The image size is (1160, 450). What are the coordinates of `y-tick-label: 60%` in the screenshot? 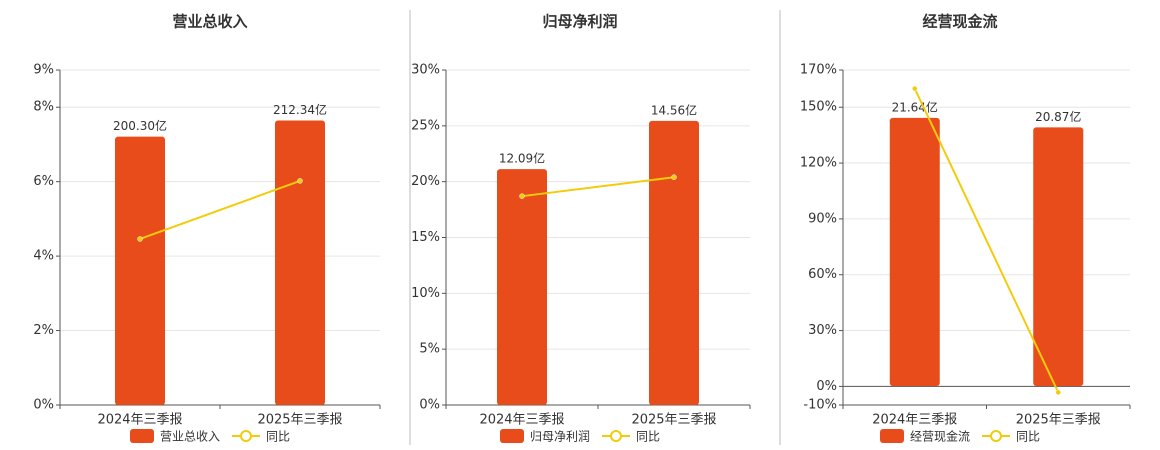 It's located at (822, 274).